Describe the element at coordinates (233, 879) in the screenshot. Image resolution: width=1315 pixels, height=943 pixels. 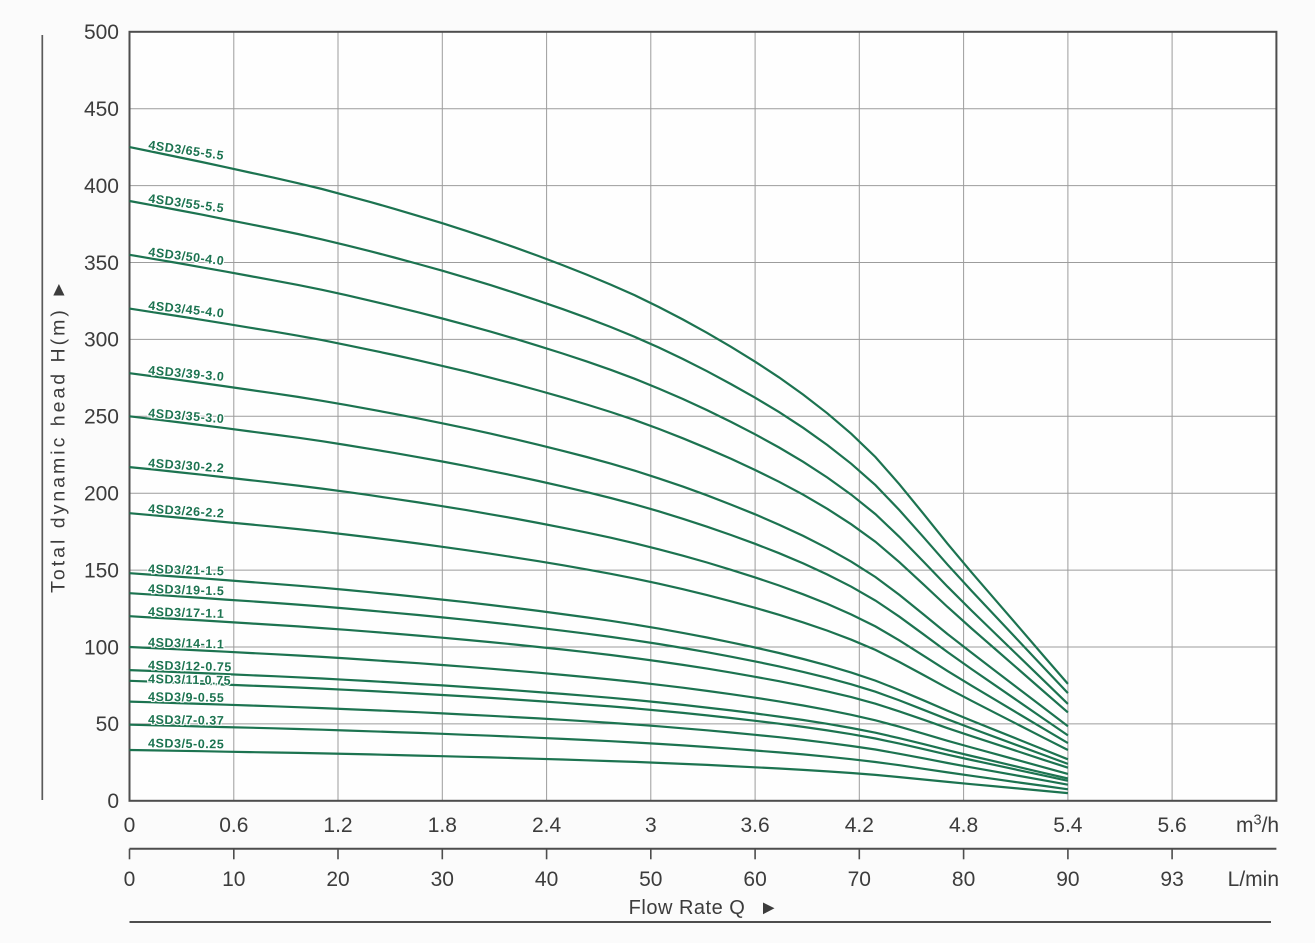
I see `svg-text: 10` at that location.